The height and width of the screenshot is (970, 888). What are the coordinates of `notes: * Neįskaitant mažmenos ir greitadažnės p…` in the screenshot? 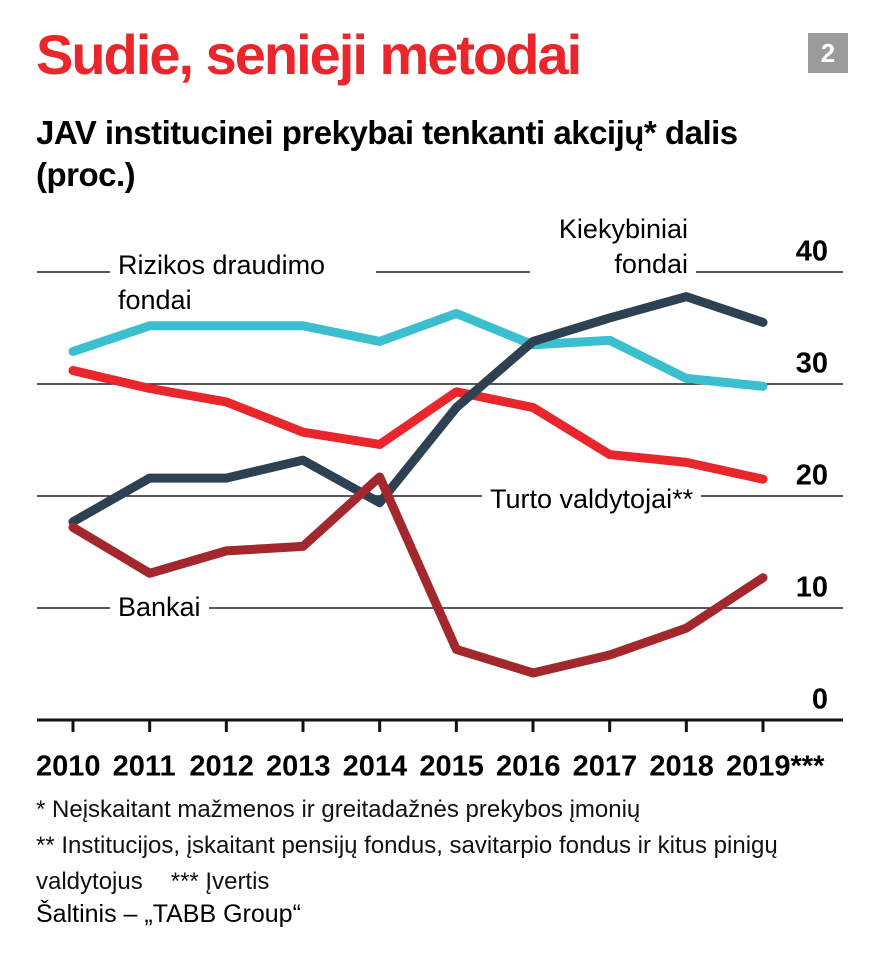 It's located at (426, 846).